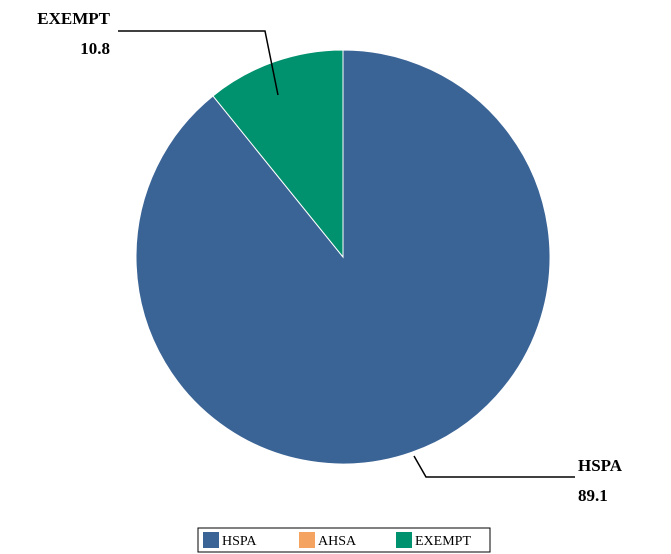  What do you see at coordinates (404, 540) in the screenshot?
I see `legend-swatch-exempt` at bounding box center [404, 540].